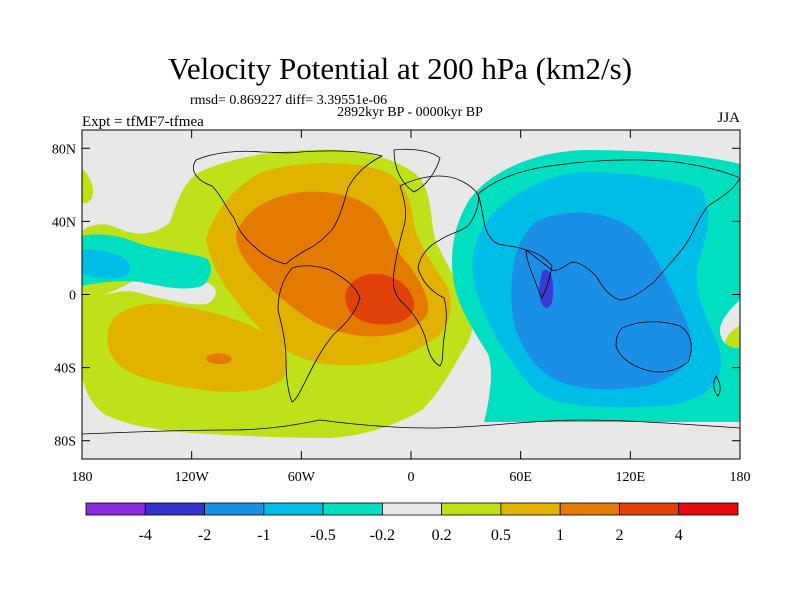 Image resolution: width=800 pixels, height=600 pixels. What do you see at coordinates (289, 100) in the screenshot?
I see `stats-text: rmsd= 0.869227 diff= 3.39551e-06` at bounding box center [289, 100].